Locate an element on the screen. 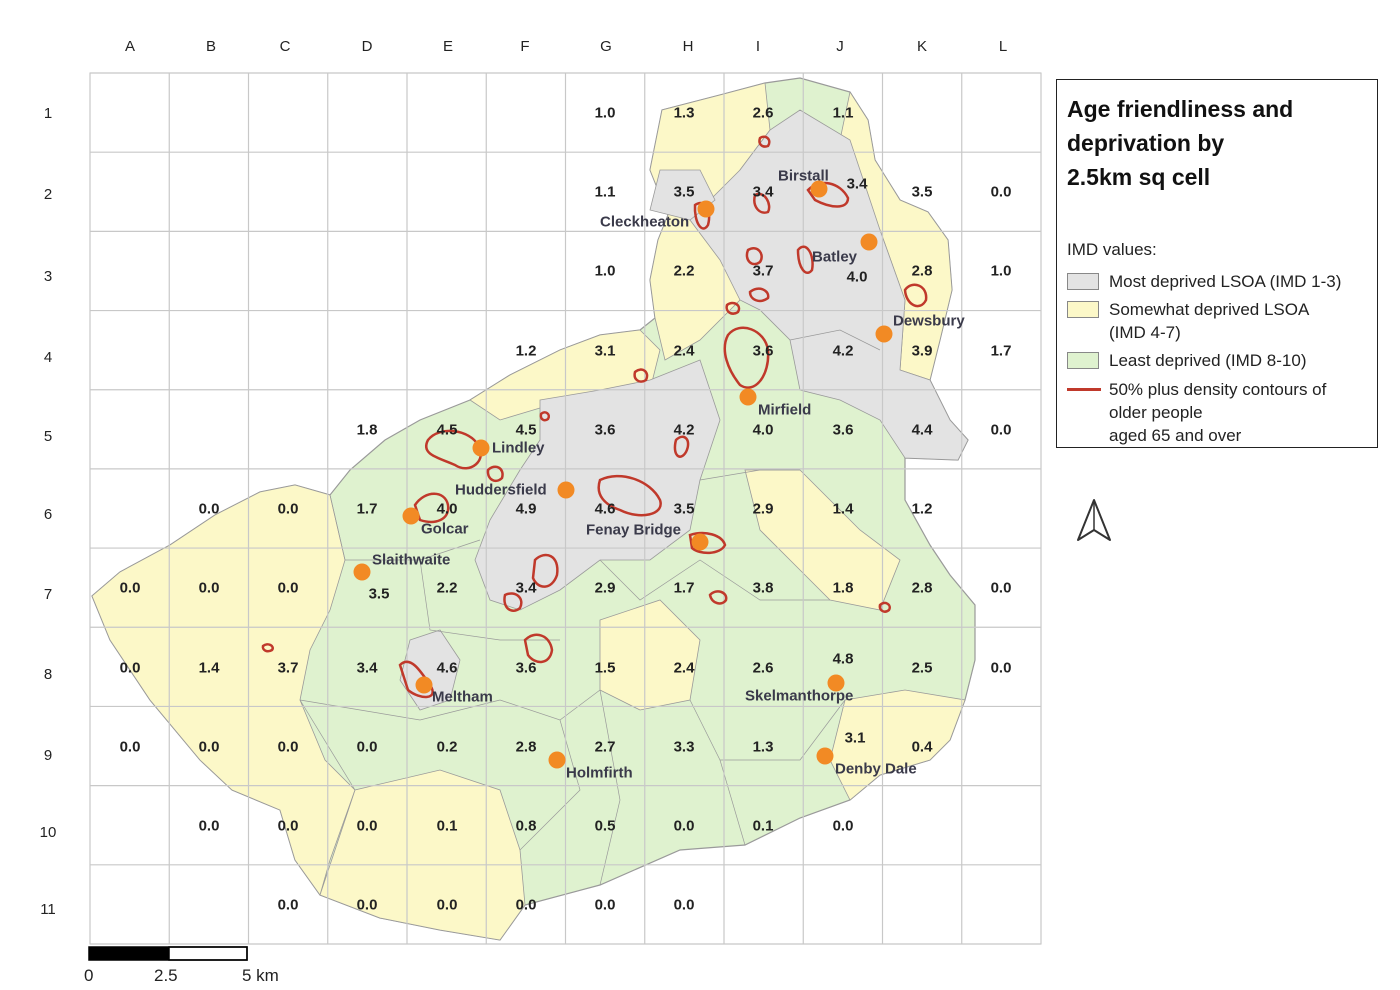 This screenshot has height=990, width=1400. town-label-cleckheaton: Cleckheaton is located at coordinates (645, 222).